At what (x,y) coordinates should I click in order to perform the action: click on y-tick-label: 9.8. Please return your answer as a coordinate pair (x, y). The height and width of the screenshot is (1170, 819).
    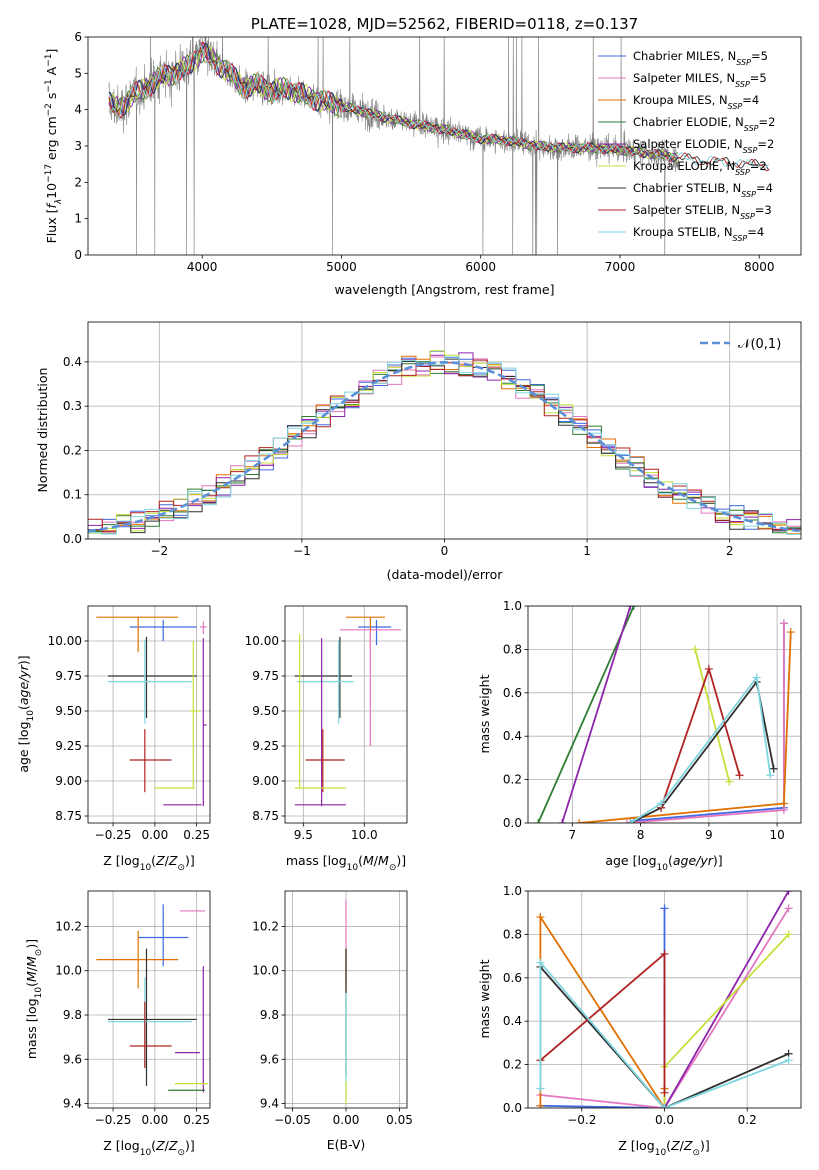
    Looking at the image, I should click on (72, 1015).